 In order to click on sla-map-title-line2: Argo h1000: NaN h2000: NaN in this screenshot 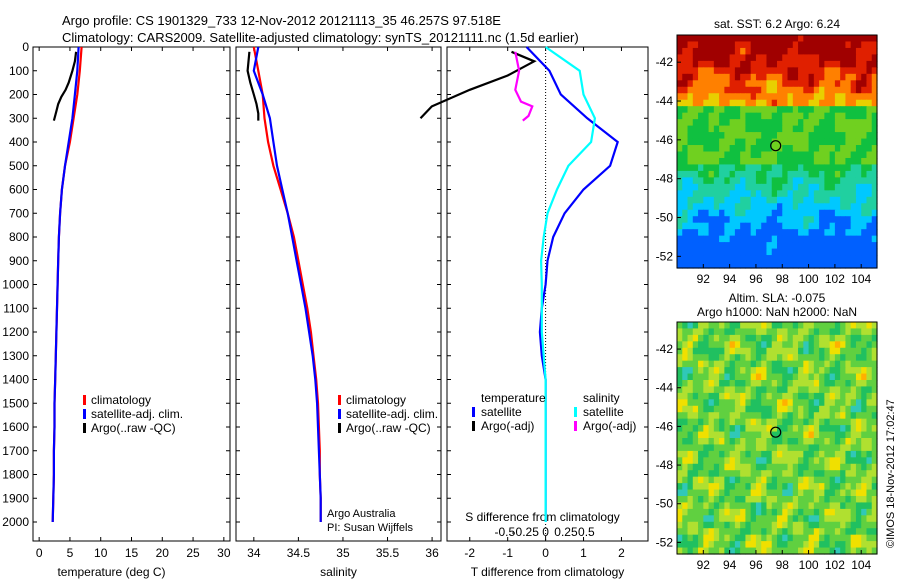, I will do `click(777, 312)`.